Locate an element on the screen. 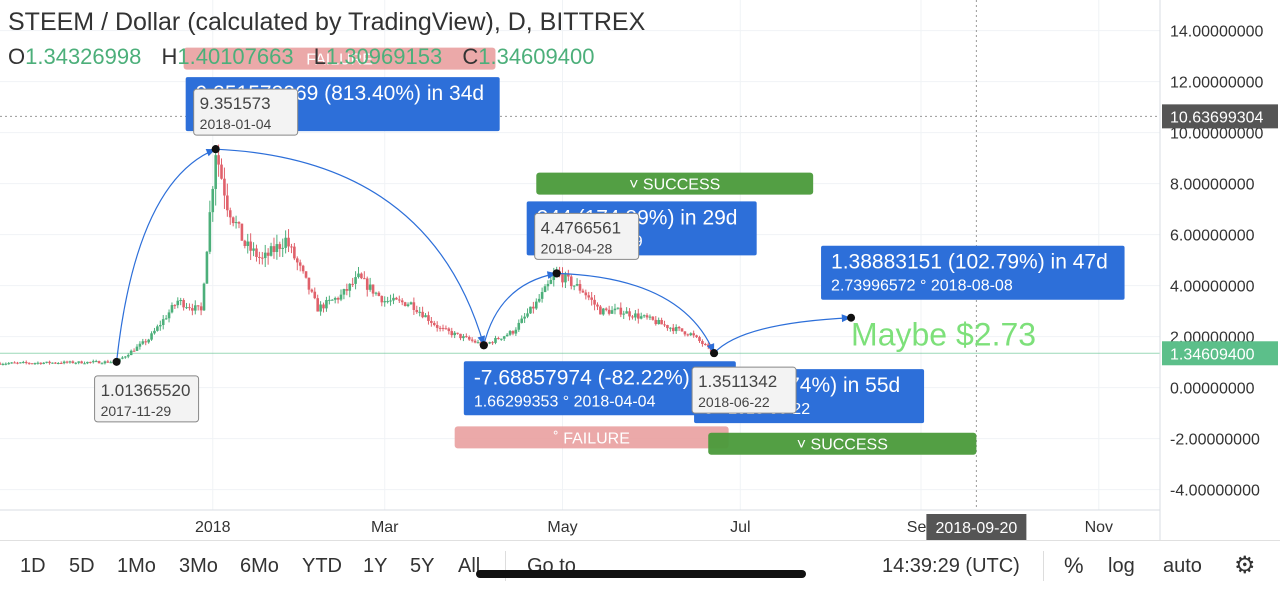 This screenshot has height=592, width=1280. range-ytd-button: YTD is located at coordinates (322, 566).